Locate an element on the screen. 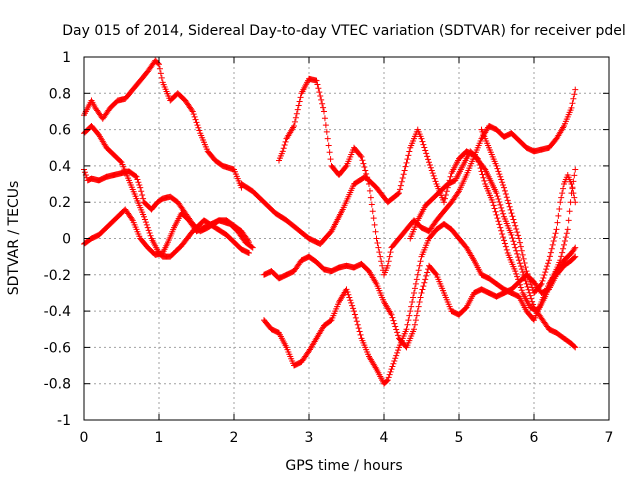 The width and height of the screenshot is (640, 480). x-tick-label: 7 is located at coordinates (609, 438).